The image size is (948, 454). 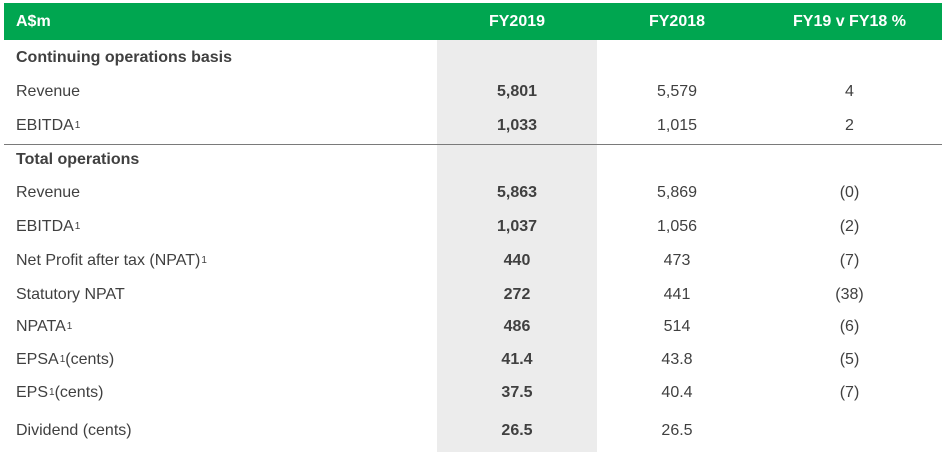 I want to click on header-fy2019: FY2019, so click(x=517, y=21).